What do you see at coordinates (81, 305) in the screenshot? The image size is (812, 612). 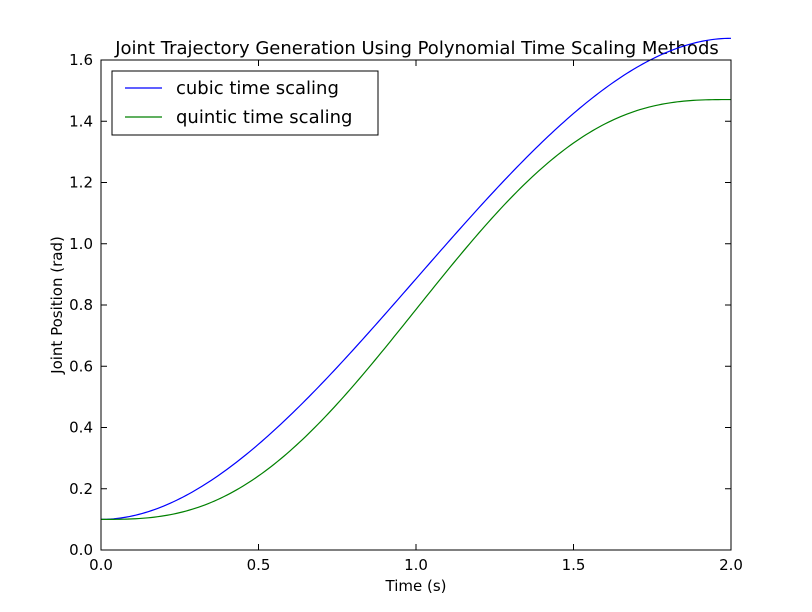 I see `y-tick-label: 0.8` at bounding box center [81, 305].